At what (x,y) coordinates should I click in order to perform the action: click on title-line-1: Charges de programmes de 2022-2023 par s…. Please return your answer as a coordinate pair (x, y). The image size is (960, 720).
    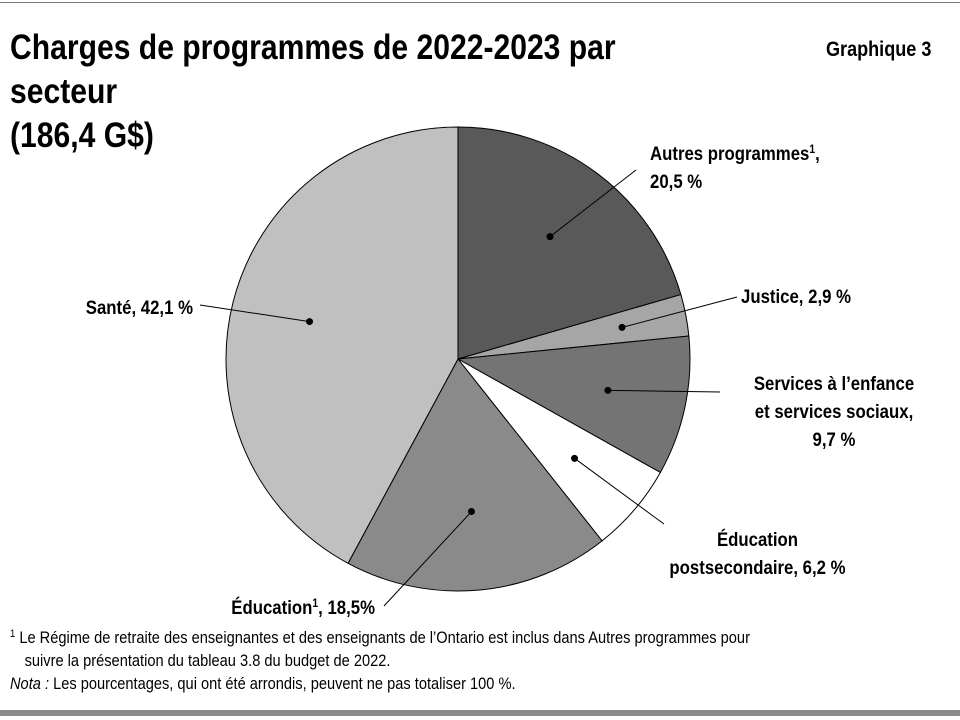
    Looking at the image, I should click on (313, 69).